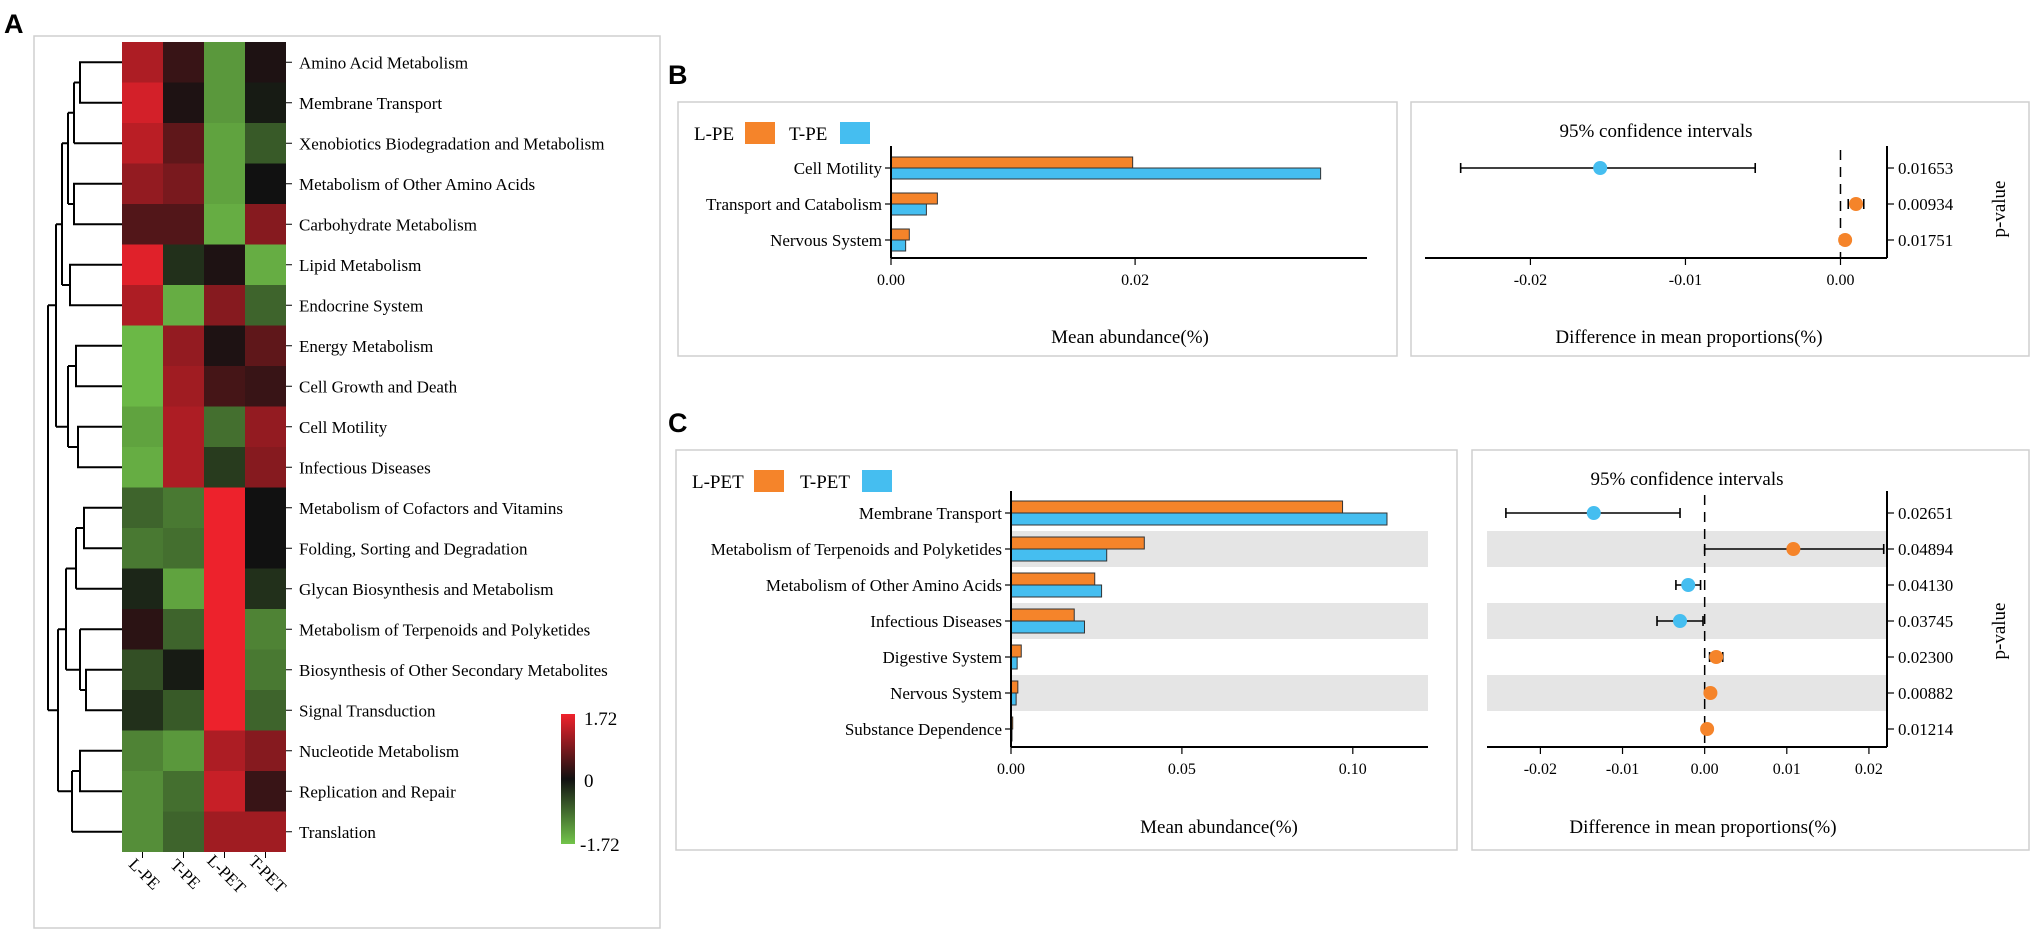 Image resolution: width=2033 pixels, height=929 pixels. I want to click on p-value-label: 0.02651, so click(1925, 513).